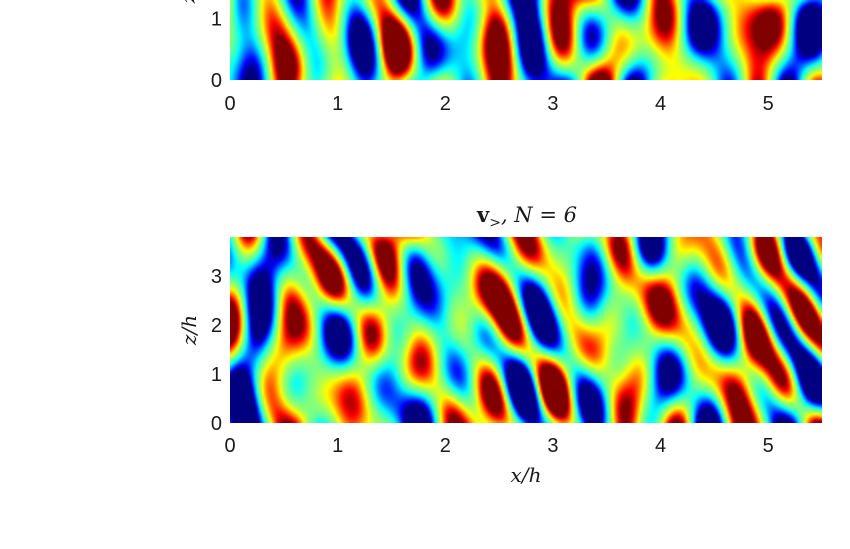  What do you see at coordinates (552, 446) in the screenshot?
I see `bottom-x-tick-label: 3` at bounding box center [552, 446].